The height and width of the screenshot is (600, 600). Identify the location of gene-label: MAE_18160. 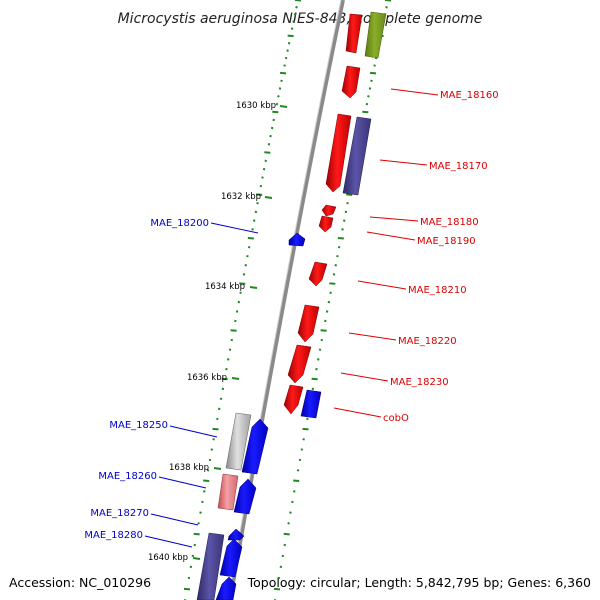
(469, 95).